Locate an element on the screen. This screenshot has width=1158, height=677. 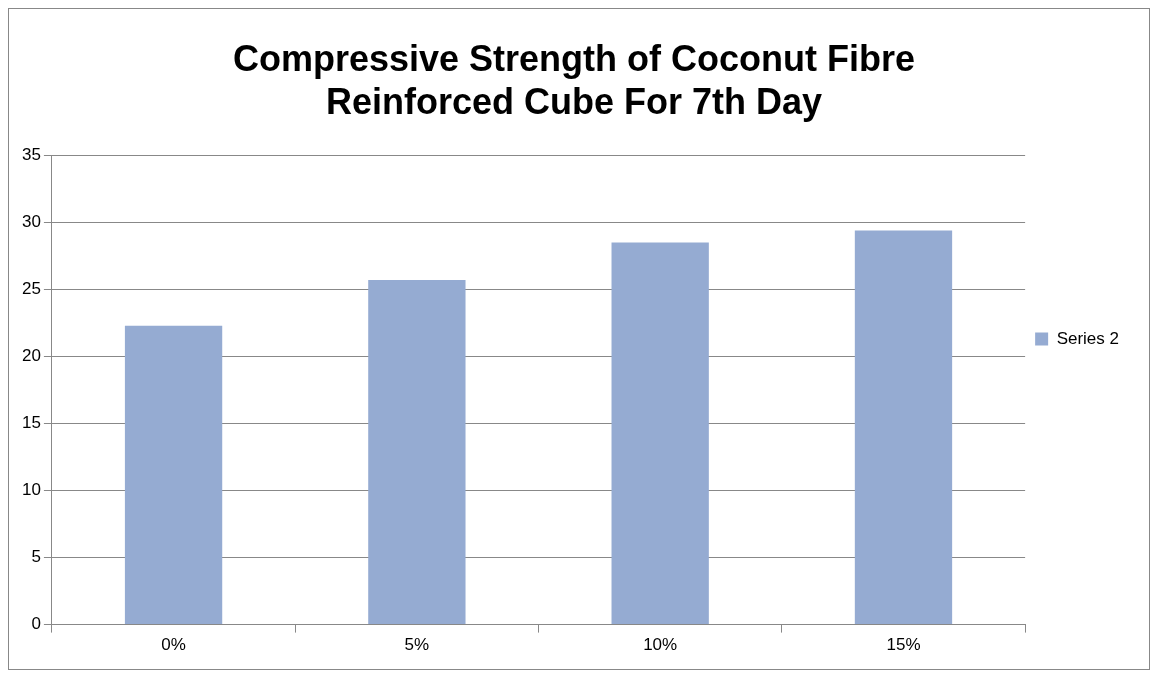
y-tick-label: 0 is located at coordinates (36, 624).